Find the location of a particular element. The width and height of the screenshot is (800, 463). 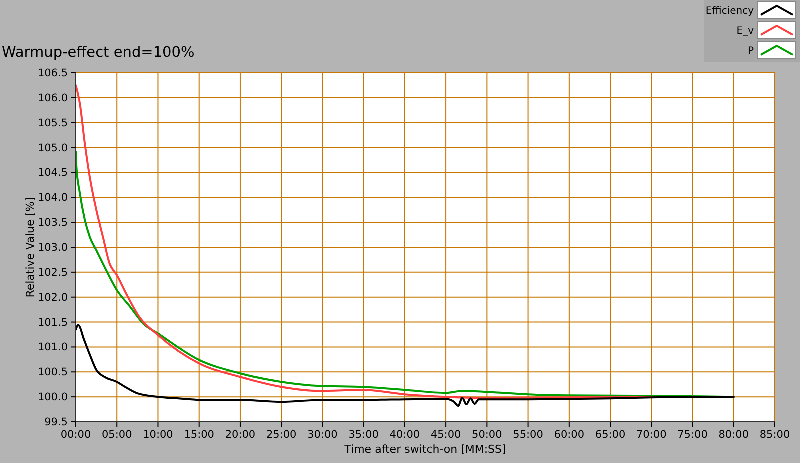

y-tick-label: 105.0 is located at coordinates (53, 148).